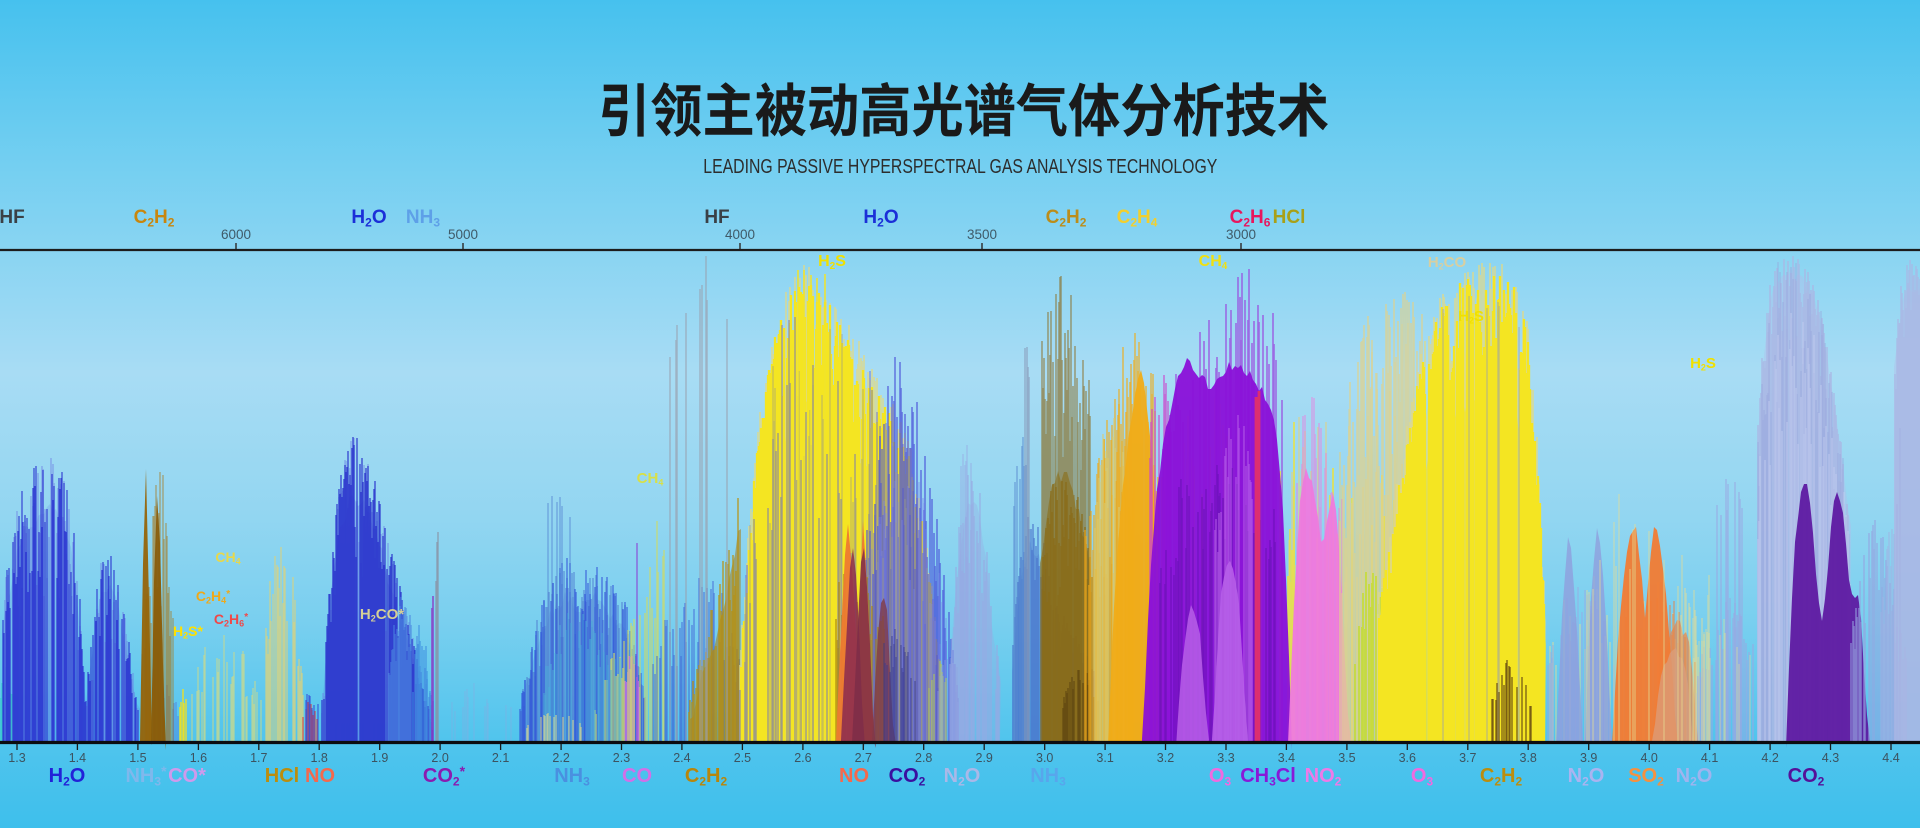 This screenshot has width=1920, height=828. I want to click on svg-text: 3500, so click(982, 234).